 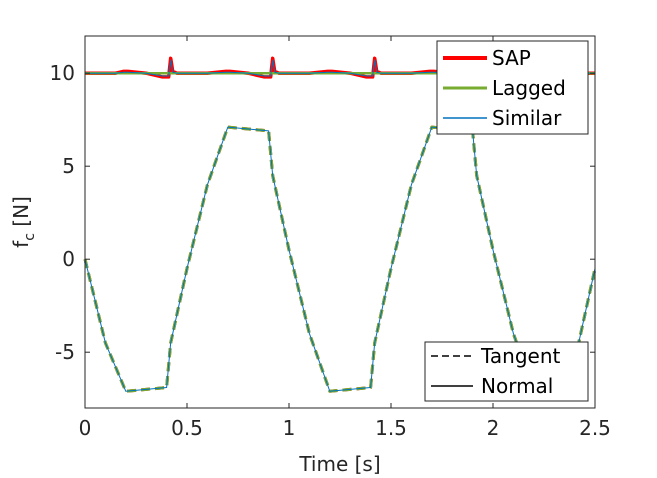 I want to click on legend-lagged-label: Lagged, so click(x=529, y=88).